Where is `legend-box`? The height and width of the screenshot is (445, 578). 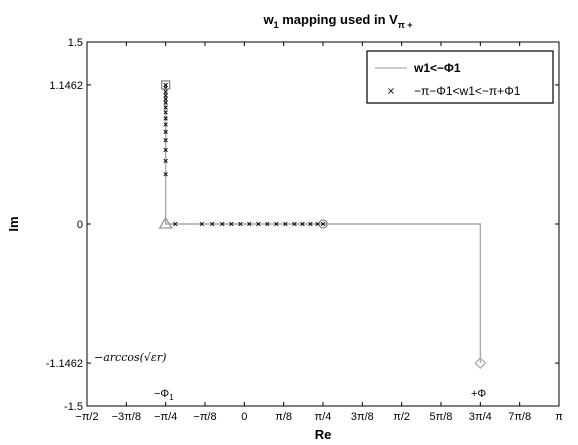
legend-box is located at coordinates (460, 77).